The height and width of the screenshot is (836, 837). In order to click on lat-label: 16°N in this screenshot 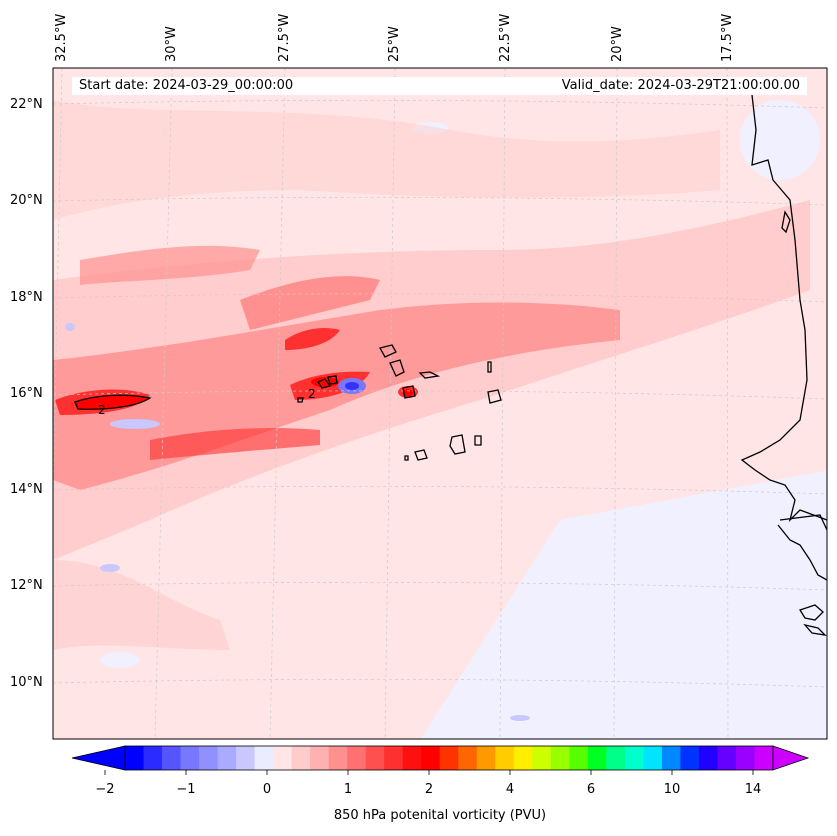, I will do `click(26, 393)`.